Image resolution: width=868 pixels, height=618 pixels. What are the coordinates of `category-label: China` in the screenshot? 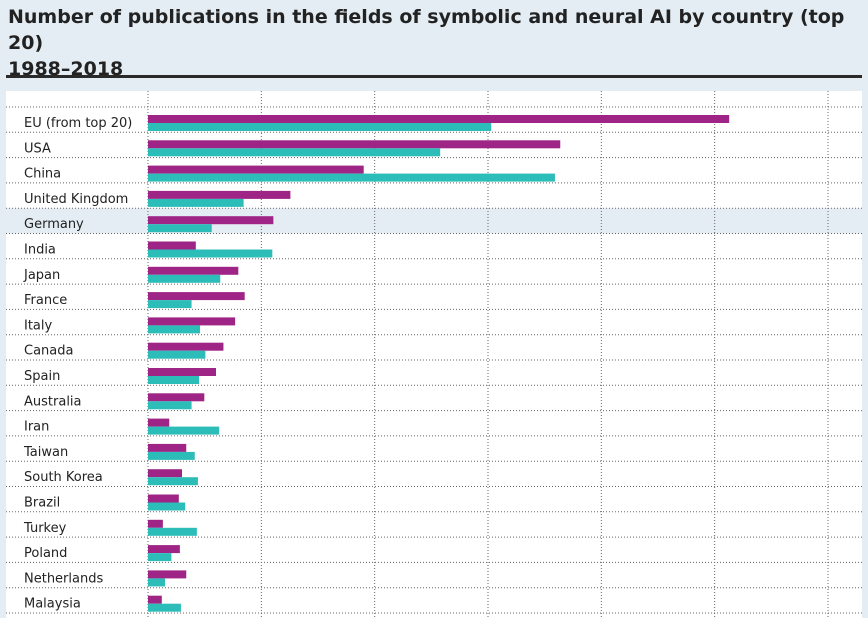 It's located at (42, 174).